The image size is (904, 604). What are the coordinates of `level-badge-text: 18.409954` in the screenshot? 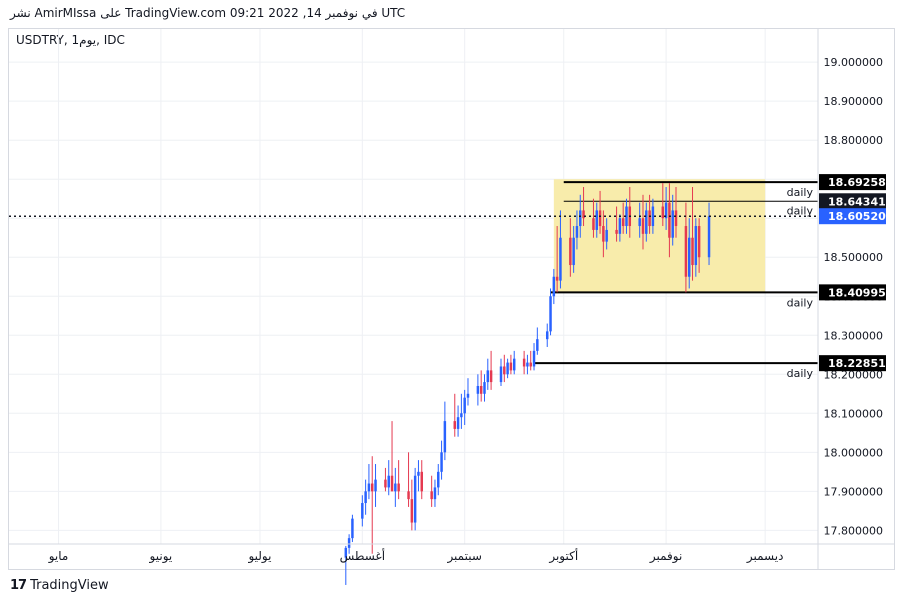 It's located at (861, 292).